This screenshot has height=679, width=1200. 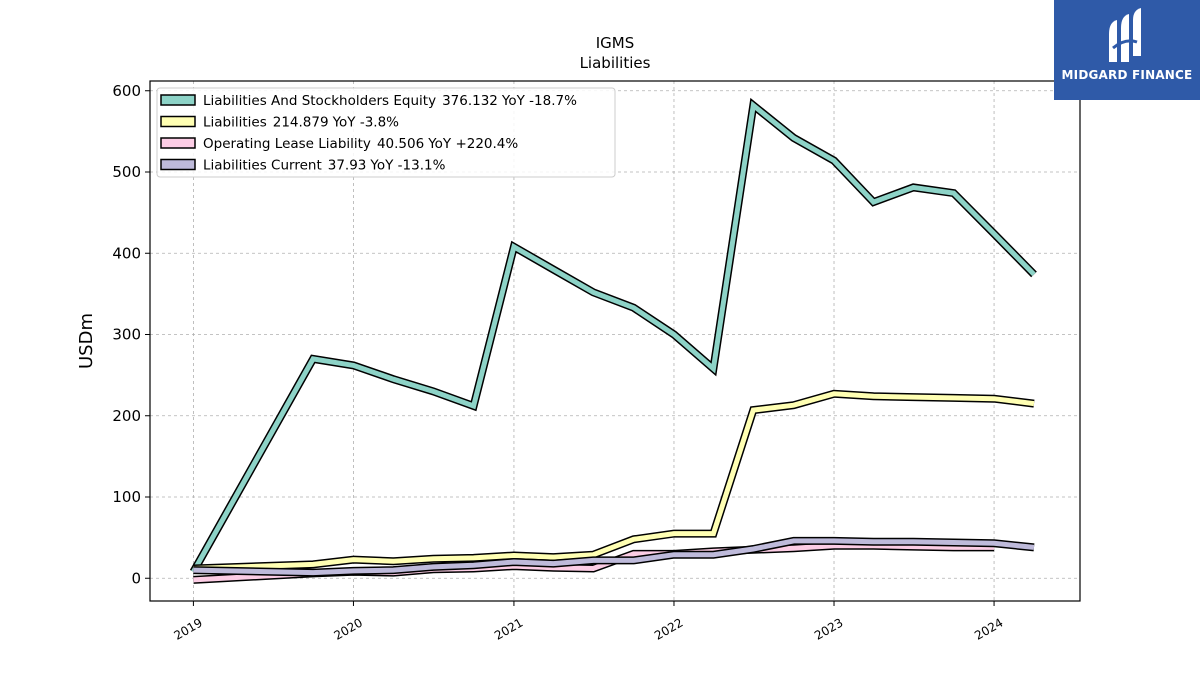 I want to click on legend-box, so click(x=386, y=132).